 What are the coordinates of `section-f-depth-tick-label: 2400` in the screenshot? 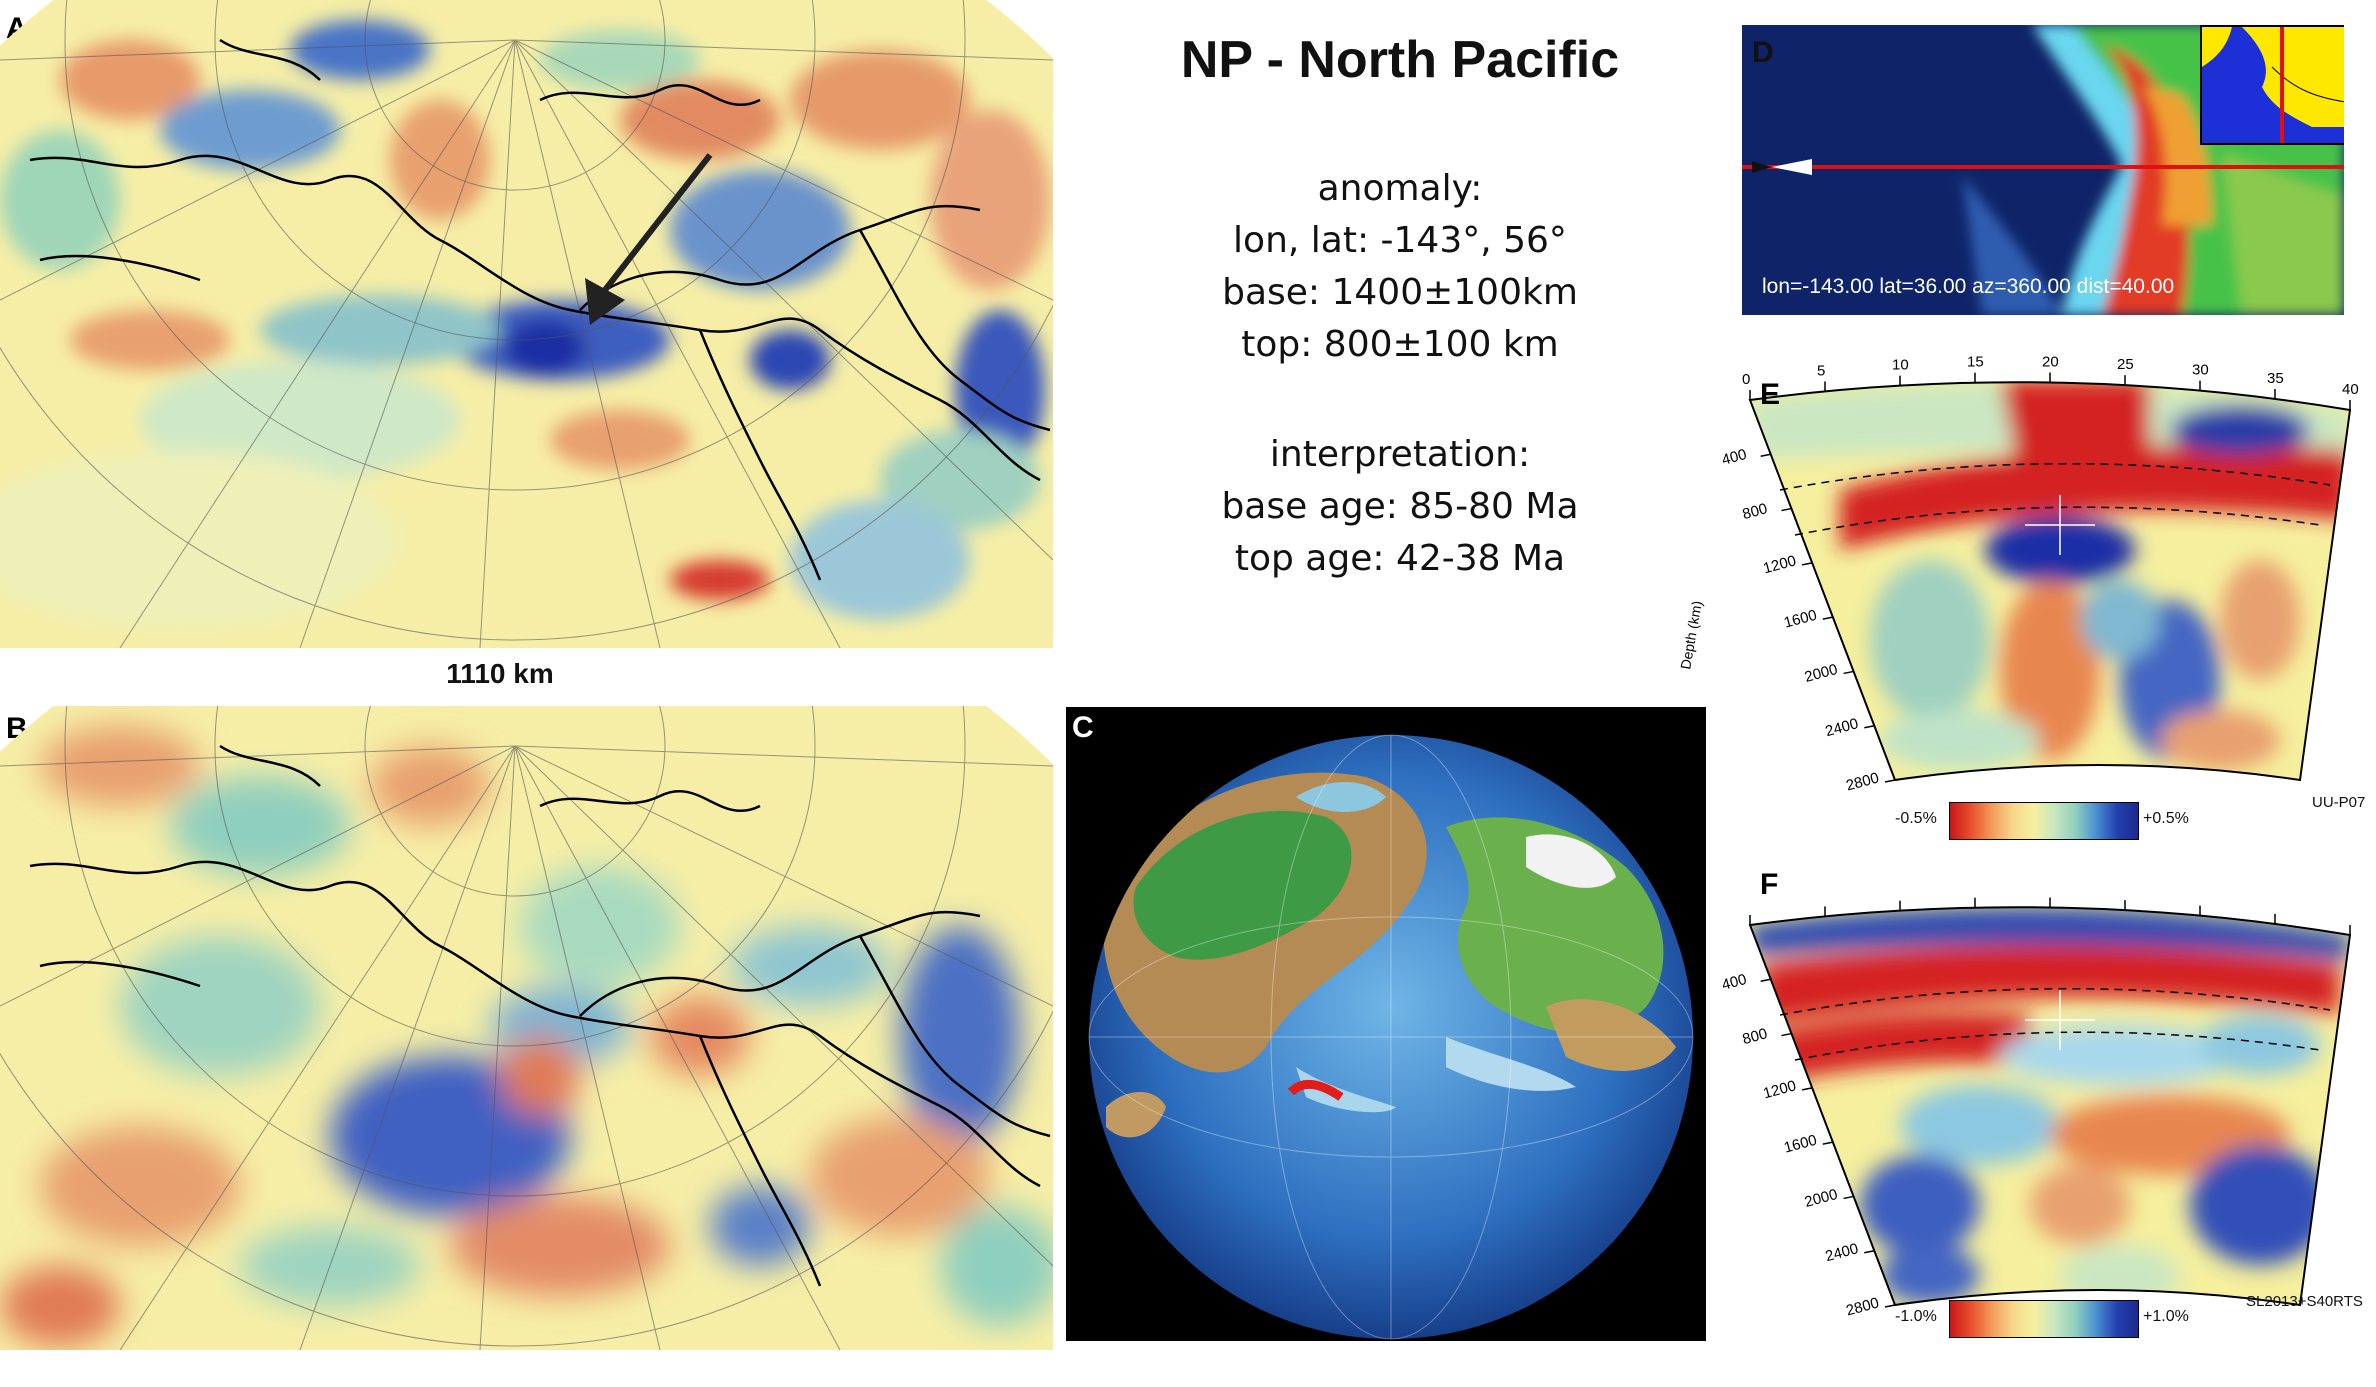 It's located at (1842, 1252).